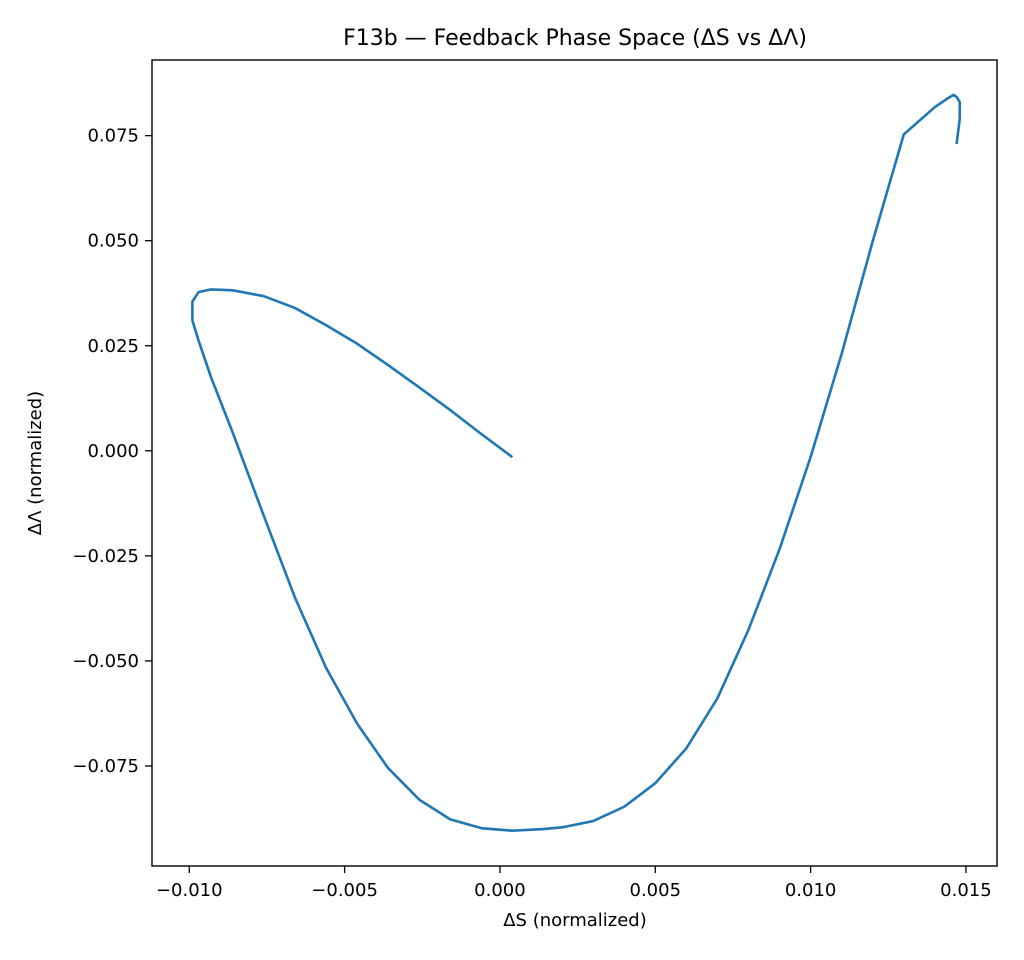 This screenshot has width=1024, height=960. Describe the element at coordinates (575, 38) in the screenshot. I see `chart-title: F13b — Feedback Phase Space (ΔS vs ΔΛ)` at that location.